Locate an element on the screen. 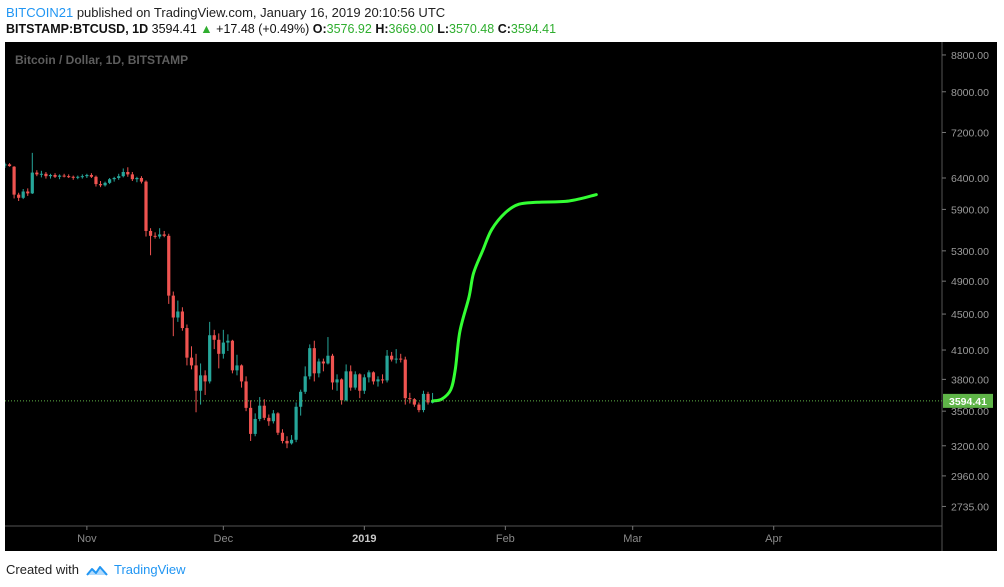 Image resolution: width=1004 pixels, height=587 pixels. low-value: 3570.48 is located at coordinates (472, 29).